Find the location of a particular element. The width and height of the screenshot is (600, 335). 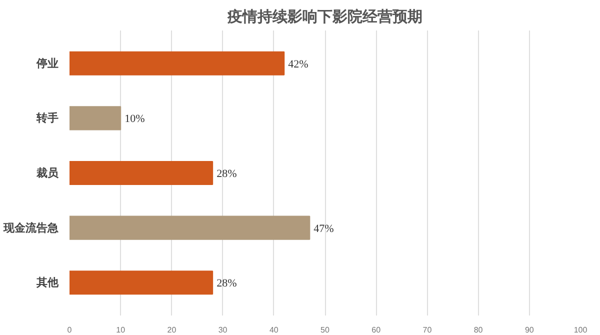

x-tick-label: 10 is located at coordinates (121, 330).